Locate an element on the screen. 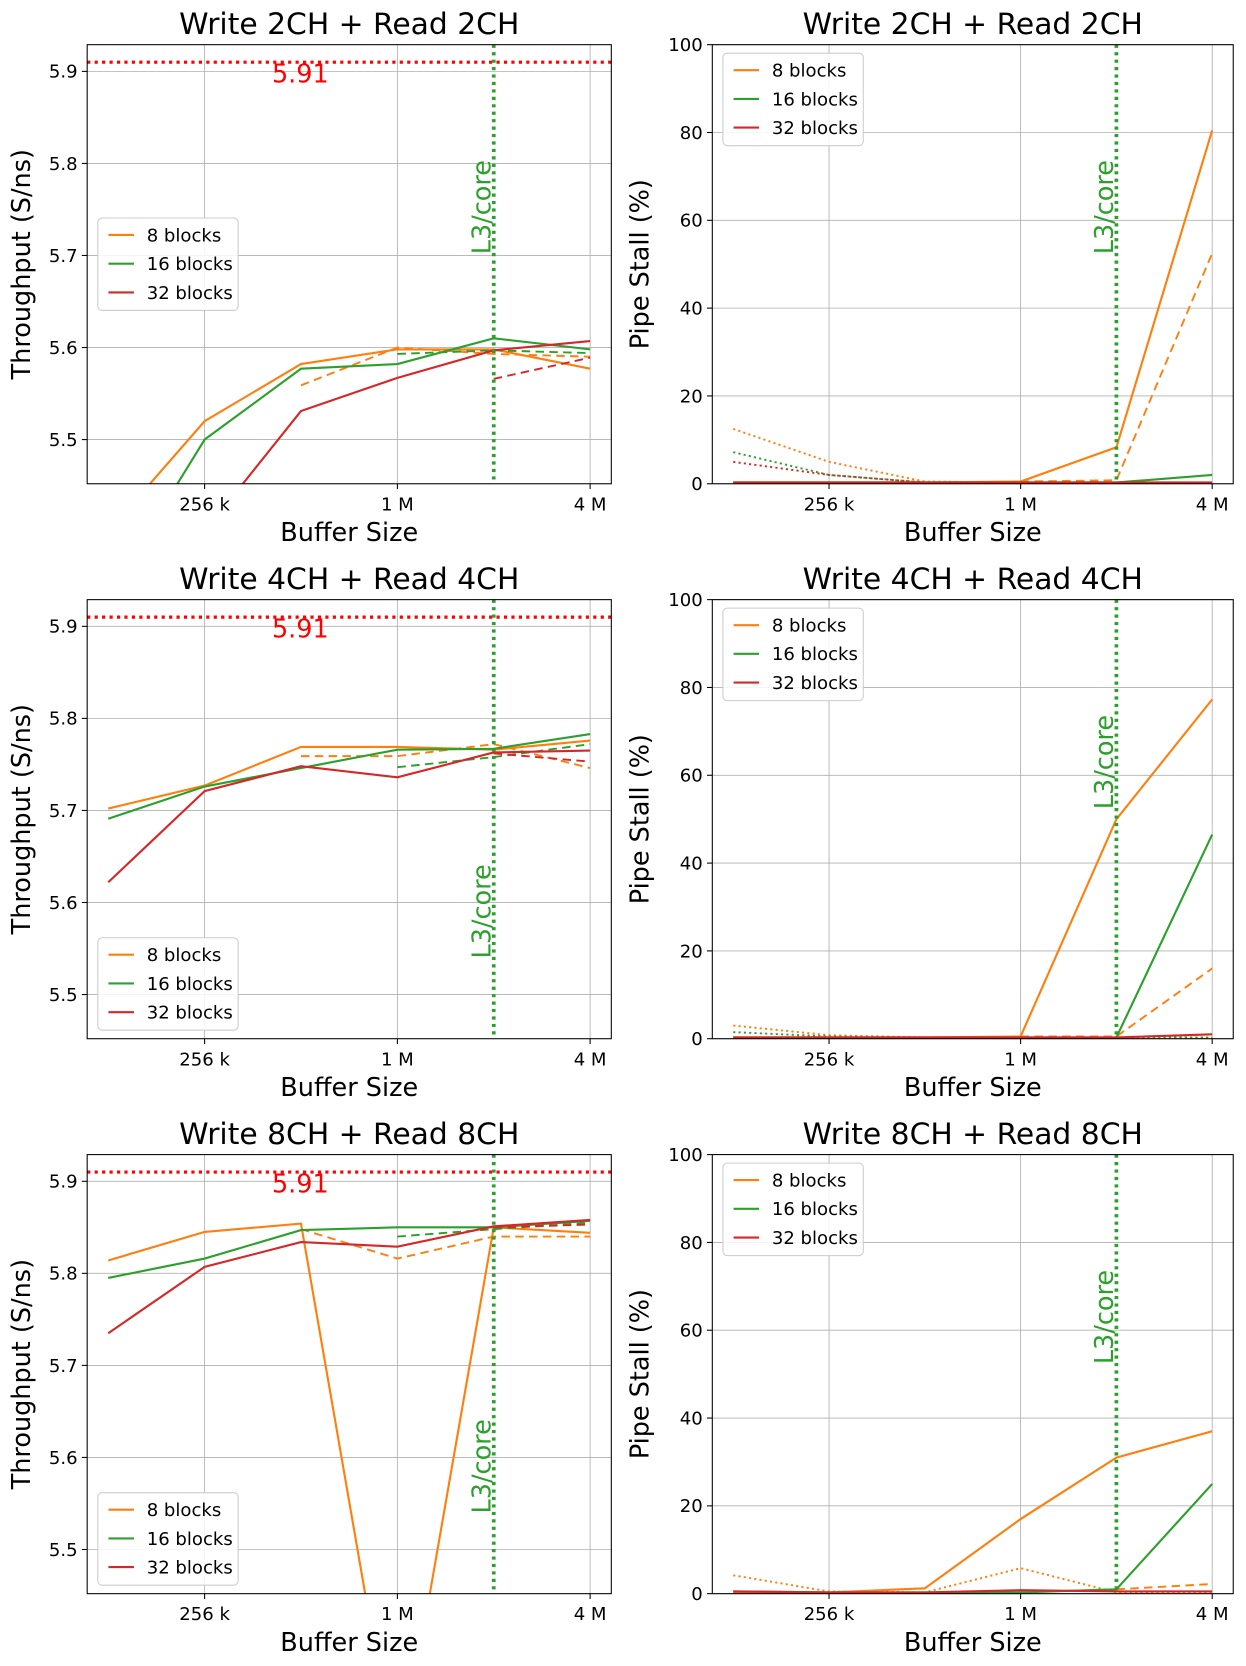  y-axis-label: Throughput (S/ns) is located at coordinates (22, 1374).